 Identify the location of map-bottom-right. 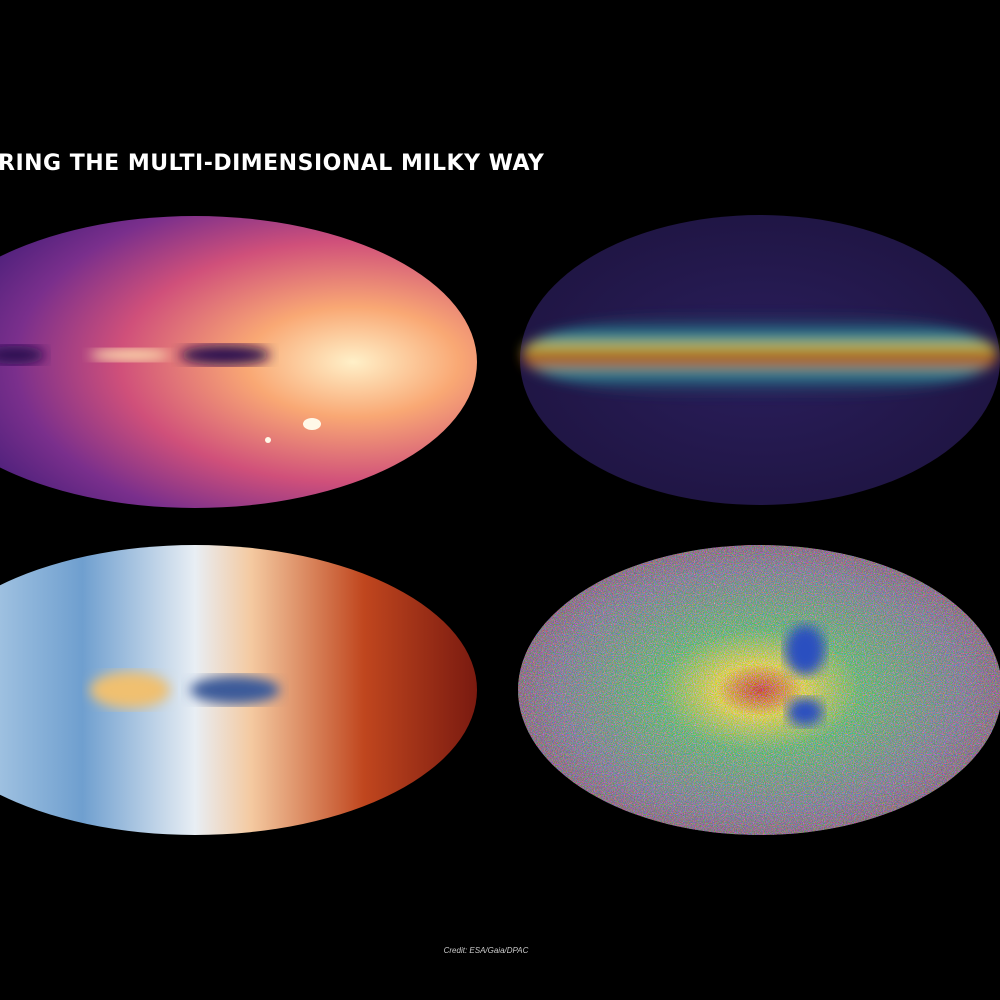
(759, 690).